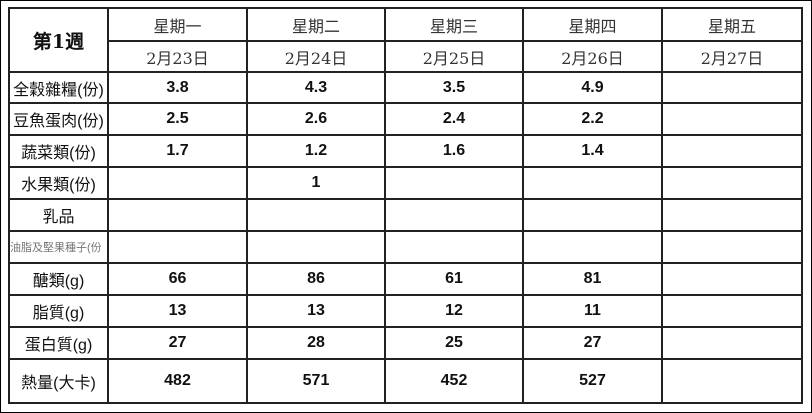  I want to click on row-label: 油脂及堅果種子(份, so click(58, 247).